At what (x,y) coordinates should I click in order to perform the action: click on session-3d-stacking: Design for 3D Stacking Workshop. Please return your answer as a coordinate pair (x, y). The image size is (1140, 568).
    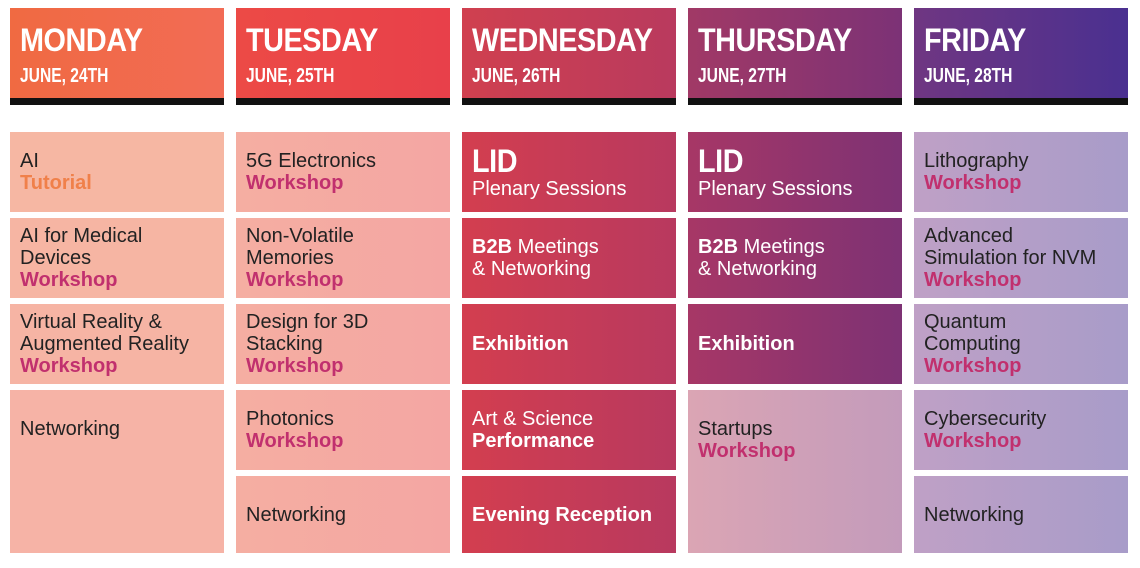
    Looking at the image, I should click on (343, 344).